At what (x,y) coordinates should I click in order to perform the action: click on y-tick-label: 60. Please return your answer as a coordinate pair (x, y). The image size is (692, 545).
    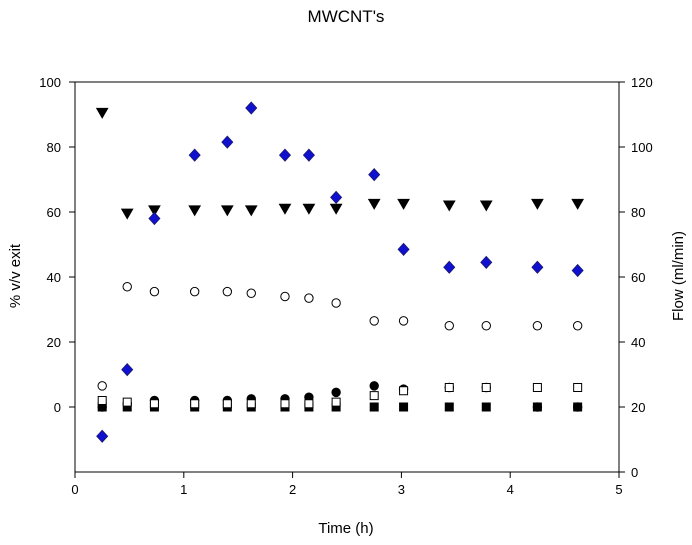
    Looking at the image, I should click on (54, 212).